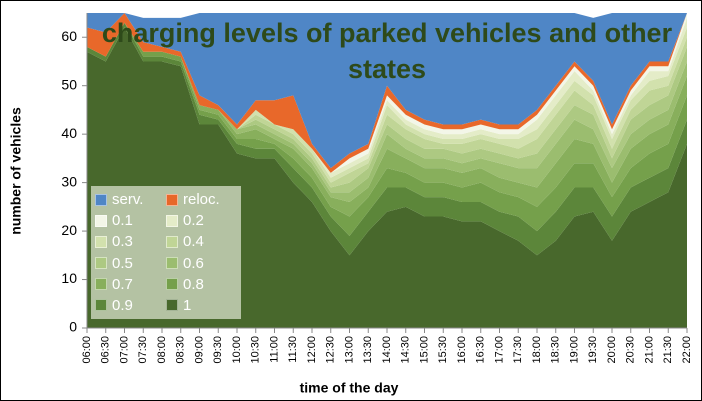  I want to click on x-tick-label: 10:00, so click(237, 350).